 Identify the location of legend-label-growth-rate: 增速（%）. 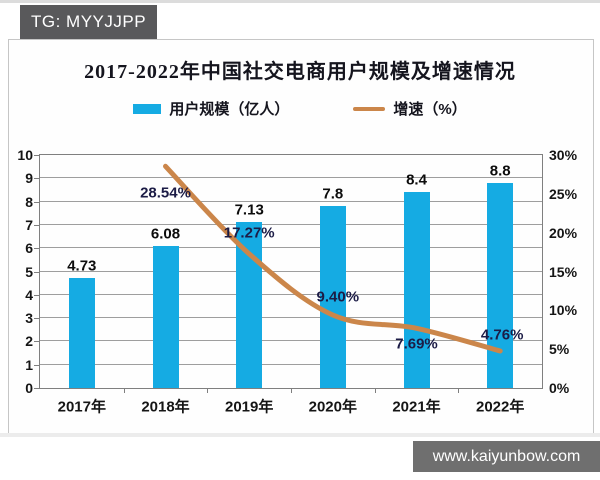
(430, 109).